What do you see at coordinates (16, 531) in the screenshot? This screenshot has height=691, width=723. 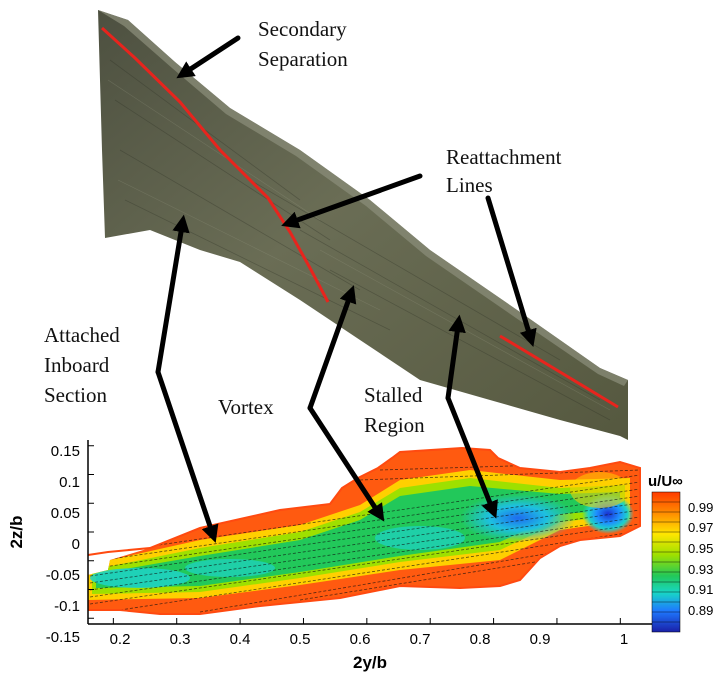 I see `y-axis-title: 2z/b` at bounding box center [16, 531].